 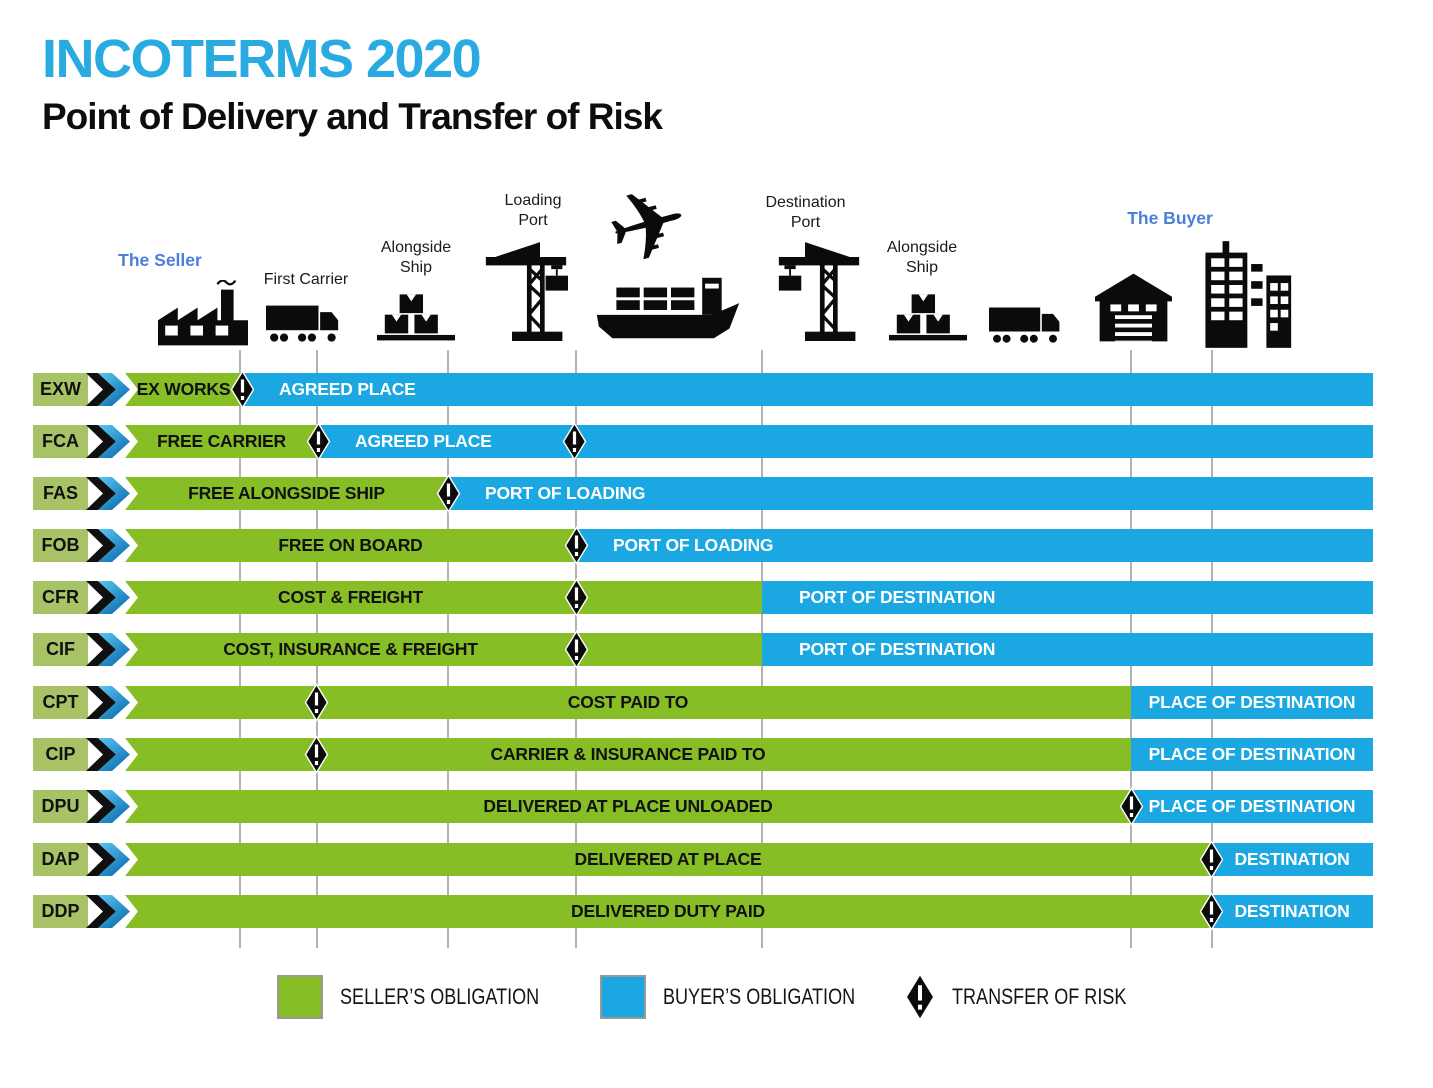 I want to click on incoterm-row-fob: FOB FREE ON BOARD PORT OF LOADING, so click(x=703, y=545).